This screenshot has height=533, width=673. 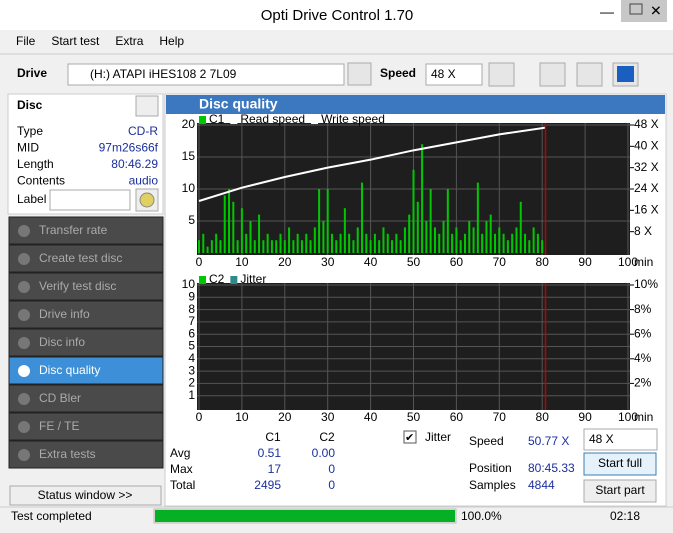 What do you see at coordinates (242, 262) in the screenshot?
I see `x-tick-label: 10` at bounding box center [242, 262].